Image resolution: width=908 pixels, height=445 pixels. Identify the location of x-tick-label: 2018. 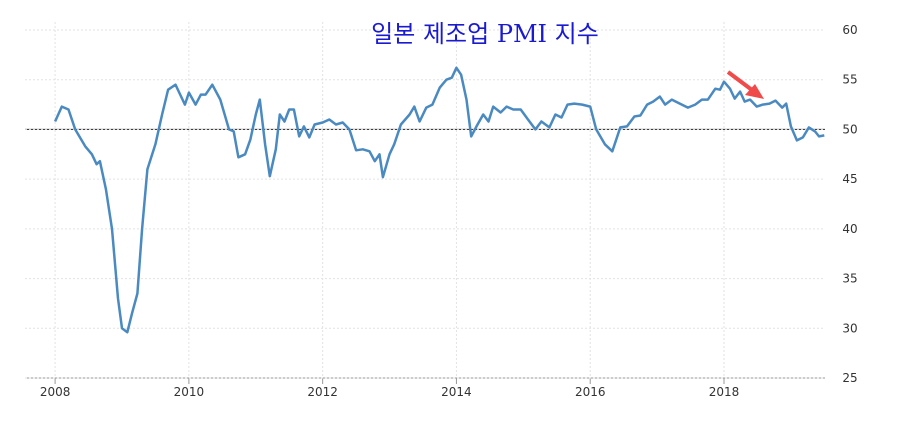
(724, 392).